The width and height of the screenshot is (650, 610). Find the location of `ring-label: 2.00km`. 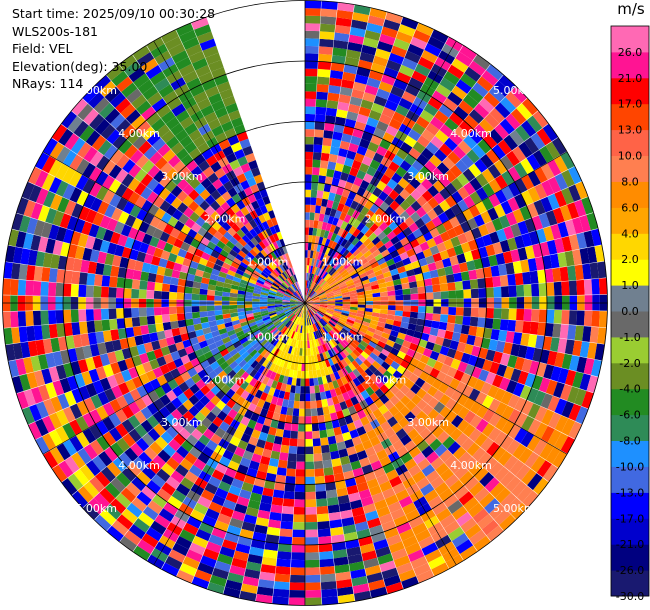

ring-label: 2.00km is located at coordinates (225, 379).